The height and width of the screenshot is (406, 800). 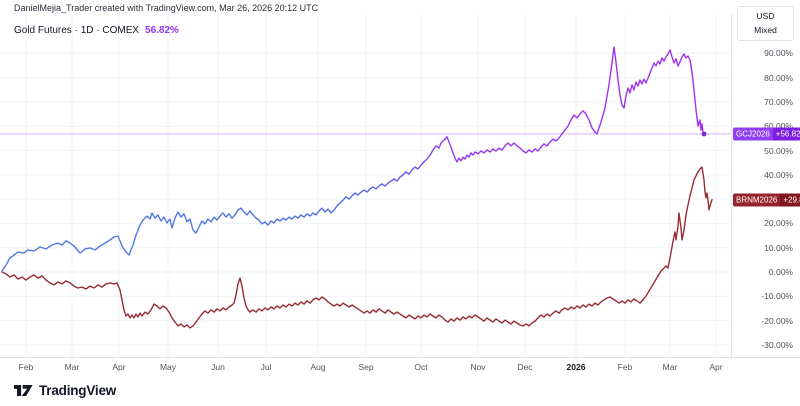 I want to click on price-tick-label: 70.00%, so click(x=778, y=101).